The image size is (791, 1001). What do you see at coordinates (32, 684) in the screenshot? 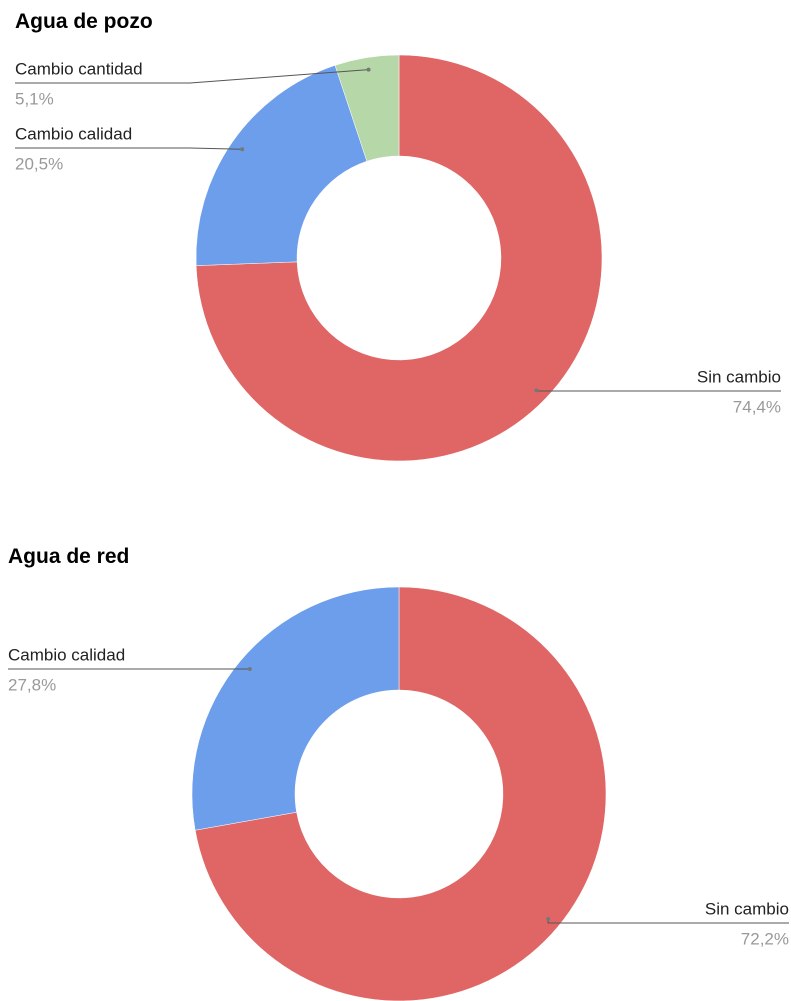
I see `slice-value: 27,8%` at bounding box center [32, 684].